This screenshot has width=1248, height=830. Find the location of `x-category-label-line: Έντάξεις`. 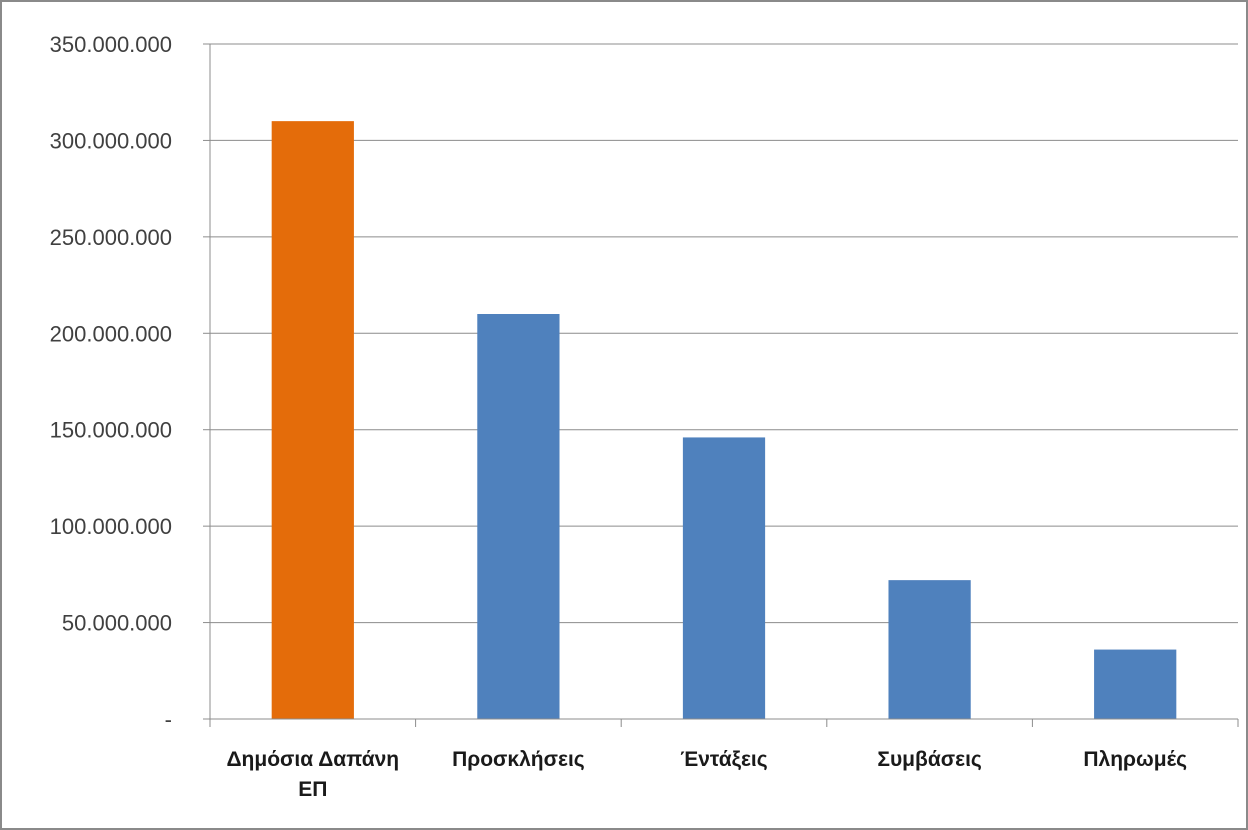

x-category-label-line: Έντάξεις is located at coordinates (723, 759).